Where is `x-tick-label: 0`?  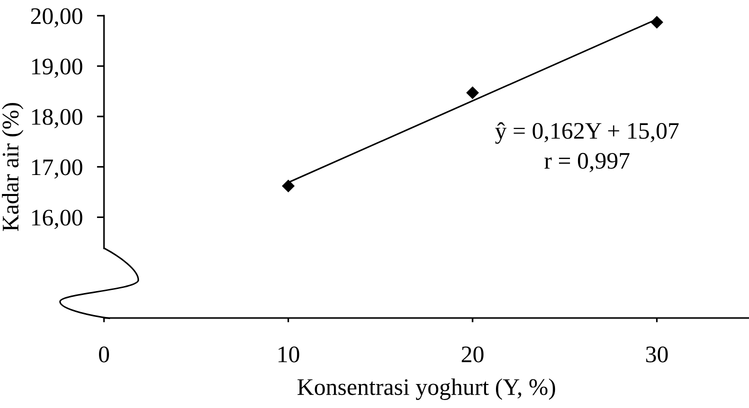 x-tick-label: 0 is located at coordinates (104, 354).